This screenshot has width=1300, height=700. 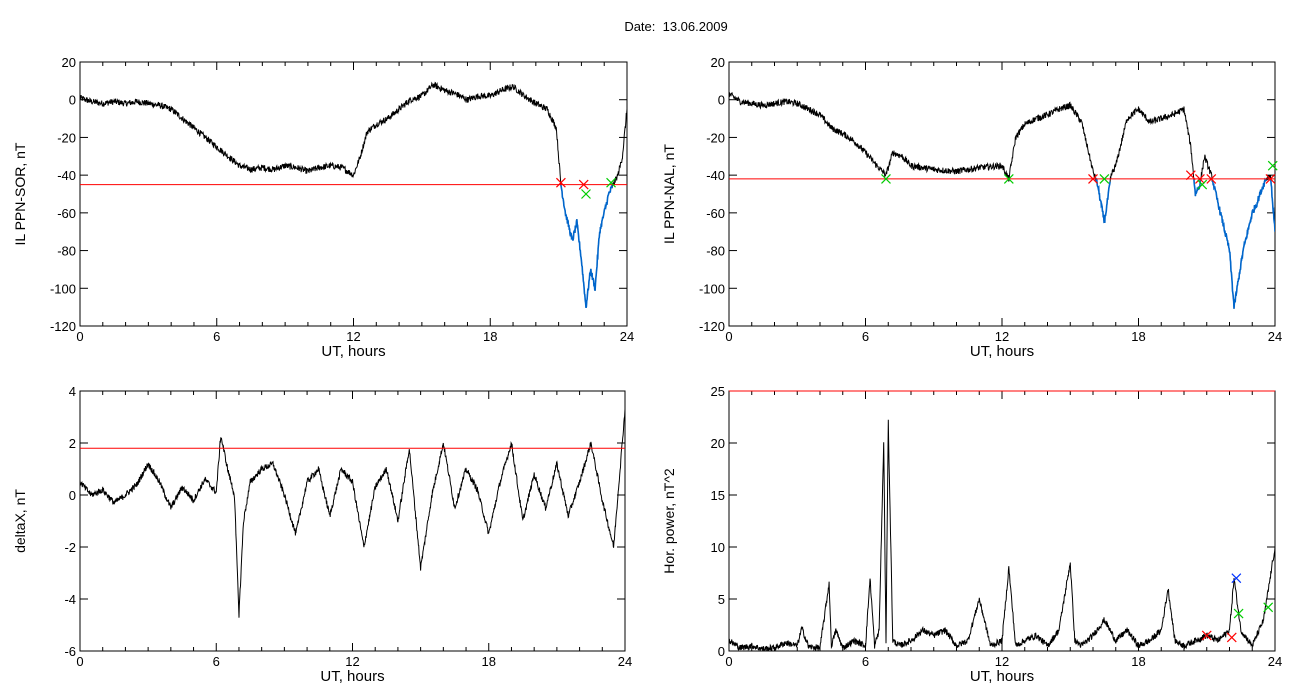 What do you see at coordinates (721, 599) in the screenshot?
I see `y-tick-label: 5` at bounding box center [721, 599].